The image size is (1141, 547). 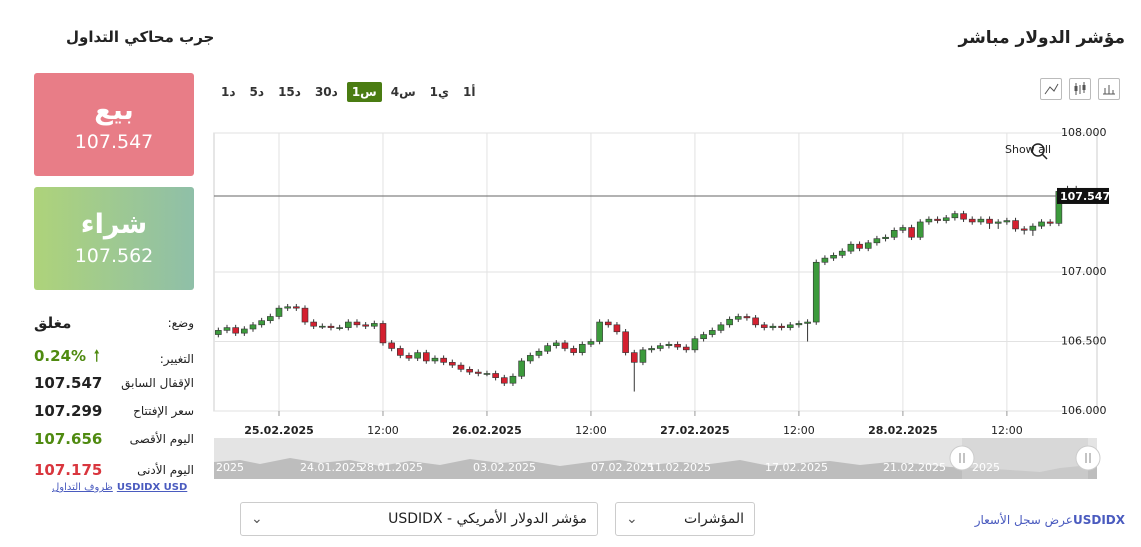 What do you see at coordinates (176, 358) in the screenshot?
I see `info-label: التغيير:` at bounding box center [176, 358].